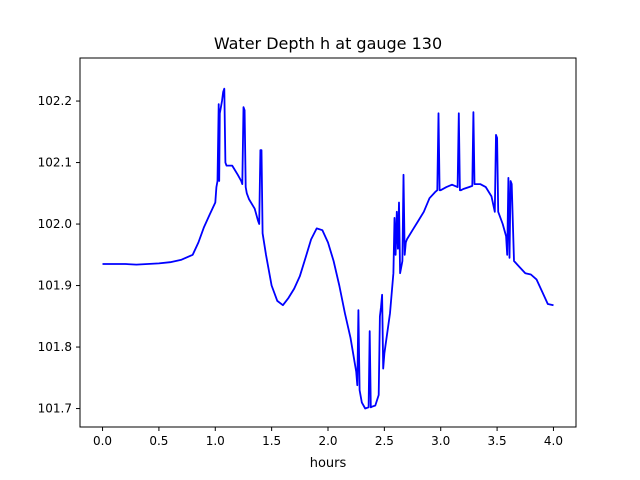  I want to click on x-axis: 0.0 0.5 1.0 1.5 2.0 2.5 3.0 3.5 4.0, so click(328, 437).